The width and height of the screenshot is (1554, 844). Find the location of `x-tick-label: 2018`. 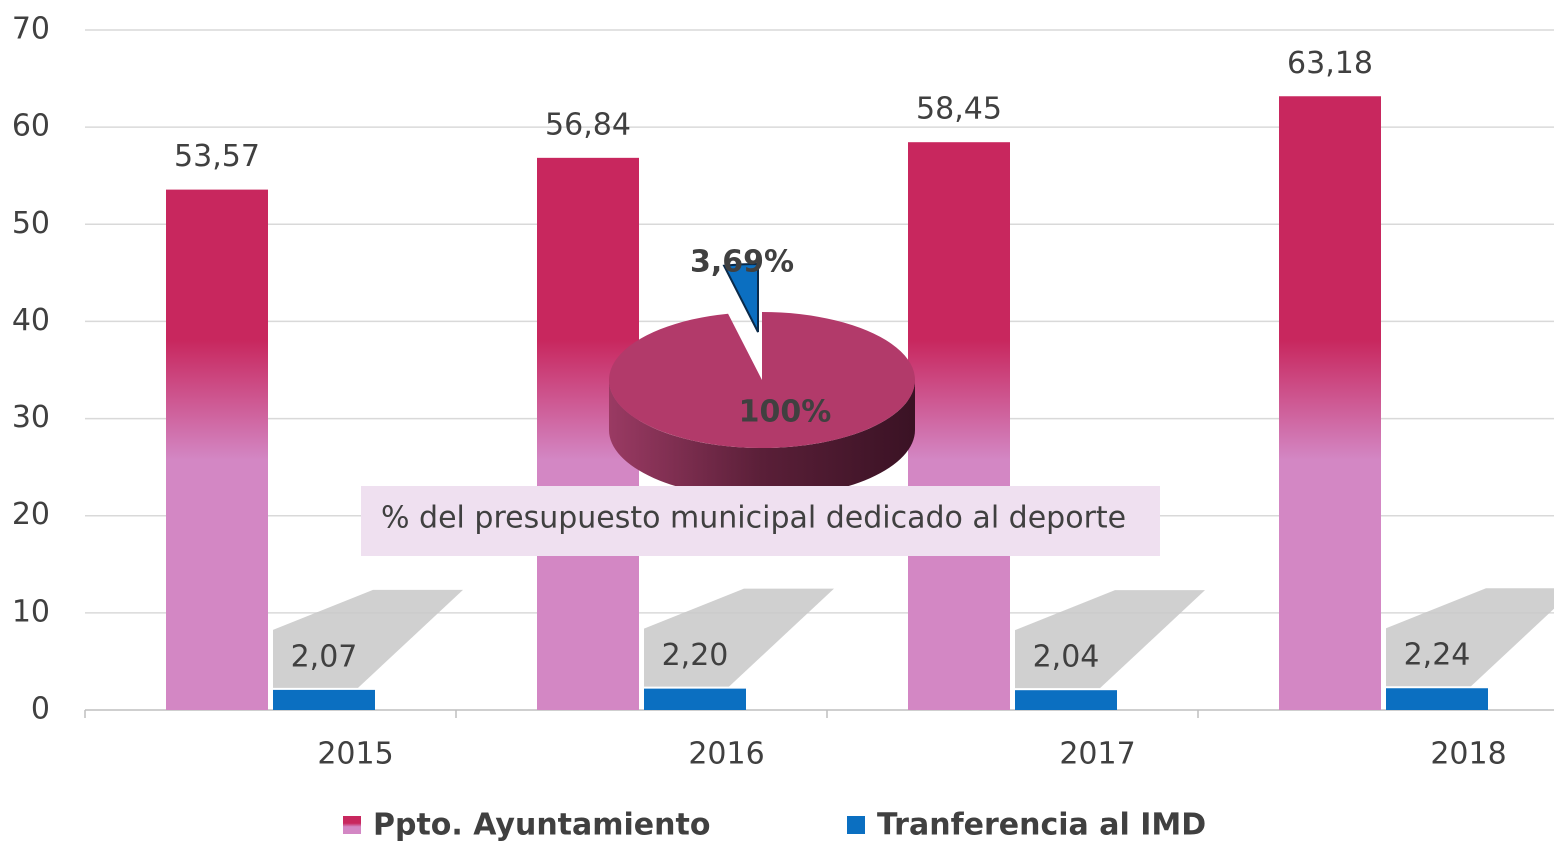

x-tick-label: 2018 is located at coordinates (1468, 754).